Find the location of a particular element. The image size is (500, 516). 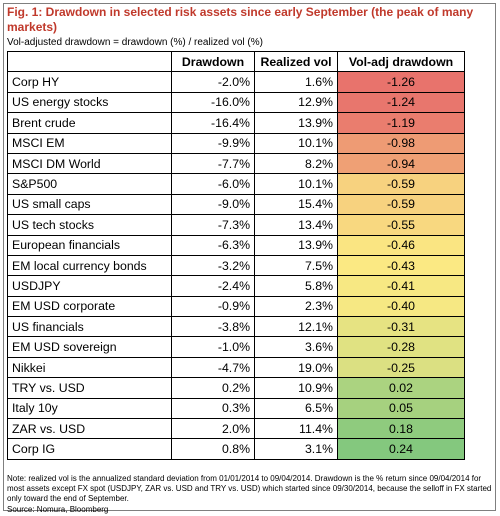

drawdown-cell: -2.4% is located at coordinates (213, 286).